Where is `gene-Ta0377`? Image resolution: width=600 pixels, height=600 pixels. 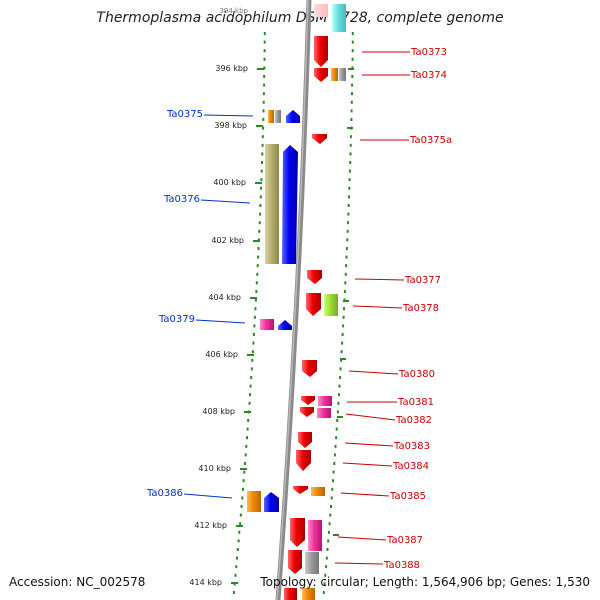
gene-Ta0377 is located at coordinates (314, 277).